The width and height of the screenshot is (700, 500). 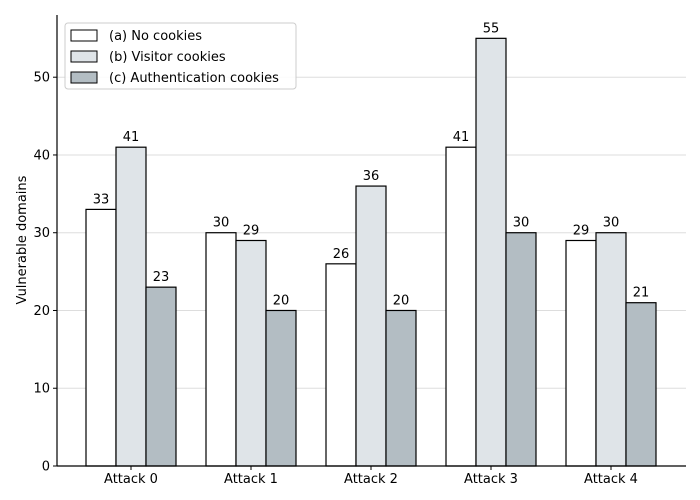 I want to click on legend-label: (b) Visitor cookies, so click(x=167, y=57).